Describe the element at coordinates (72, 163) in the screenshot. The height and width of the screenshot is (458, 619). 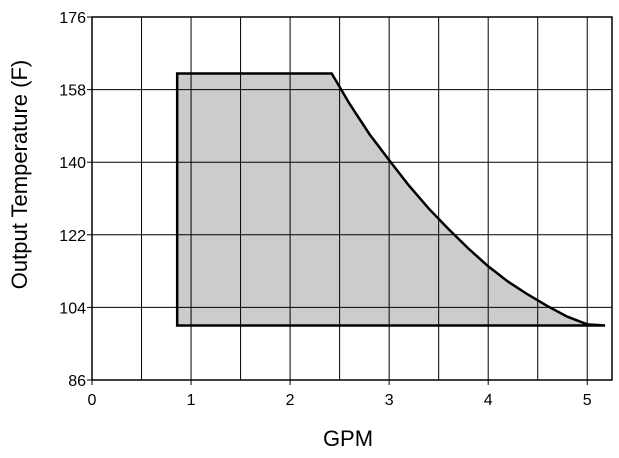
I see `y-tick-label: 140` at that location.